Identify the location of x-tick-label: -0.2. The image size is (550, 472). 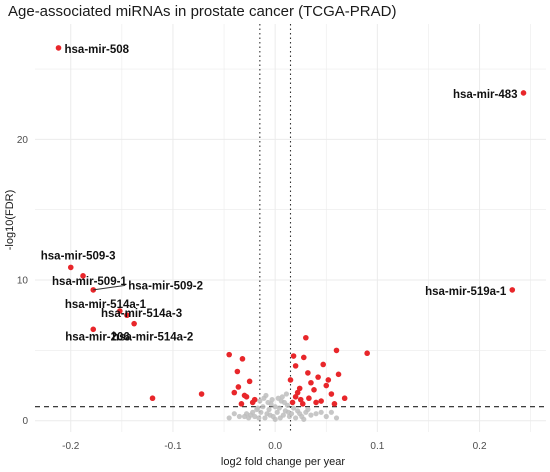
(71, 446).